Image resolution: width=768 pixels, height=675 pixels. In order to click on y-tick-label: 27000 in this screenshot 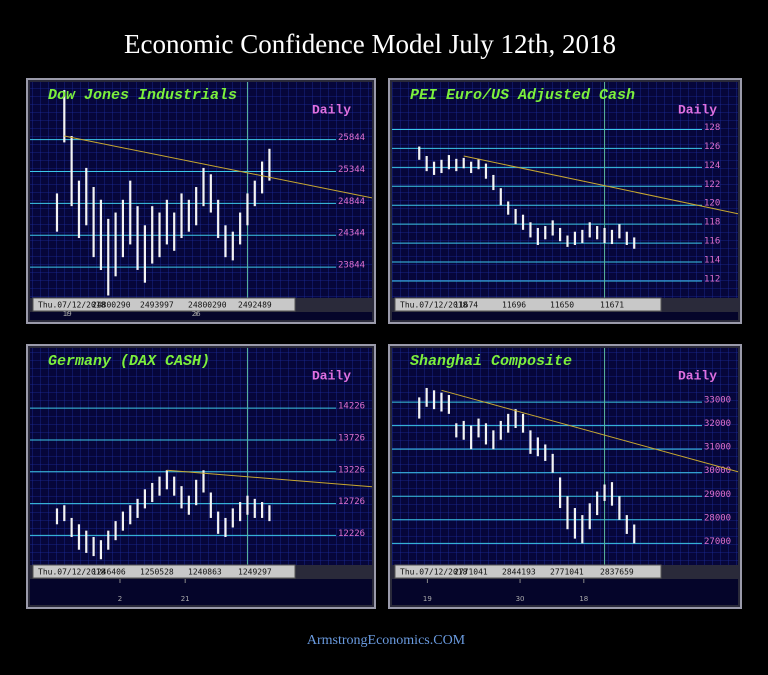, I will do `click(717, 542)`.